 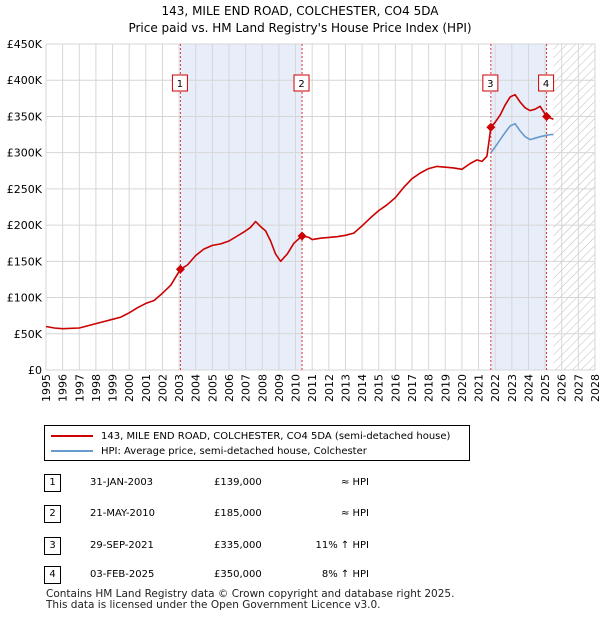 I want to click on x-tick-label: 1996, so click(x=63, y=388).